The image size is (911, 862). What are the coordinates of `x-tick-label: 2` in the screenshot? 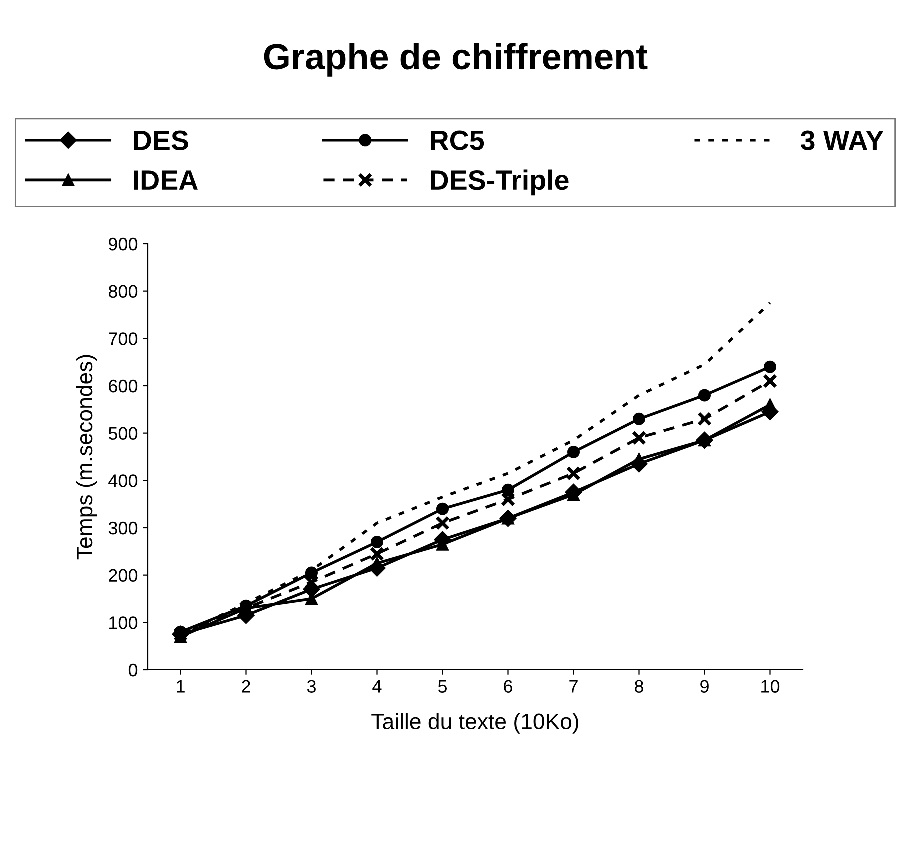 It's located at (246, 686).